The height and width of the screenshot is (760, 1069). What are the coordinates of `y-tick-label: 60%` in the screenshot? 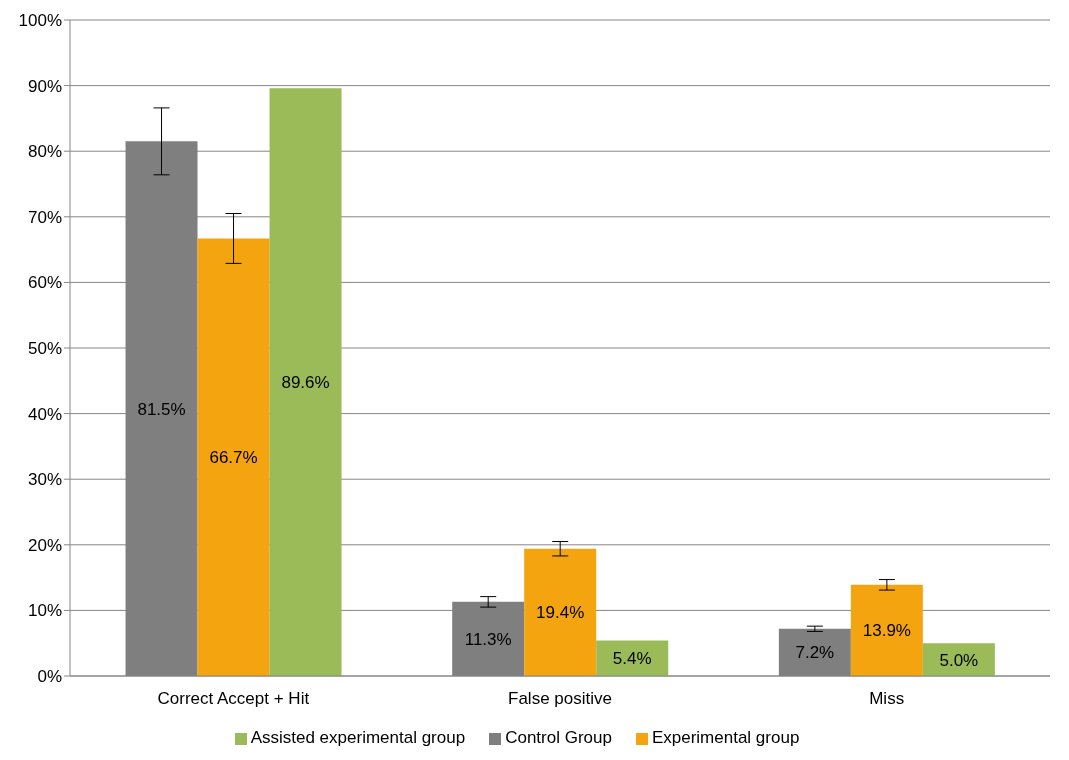 It's located at (44, 283).